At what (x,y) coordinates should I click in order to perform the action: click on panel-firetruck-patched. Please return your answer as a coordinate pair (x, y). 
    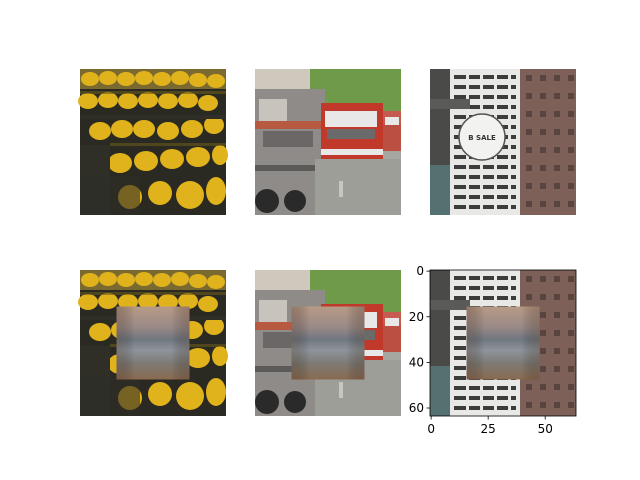
    Looking at the image, I should click on (328, 343).